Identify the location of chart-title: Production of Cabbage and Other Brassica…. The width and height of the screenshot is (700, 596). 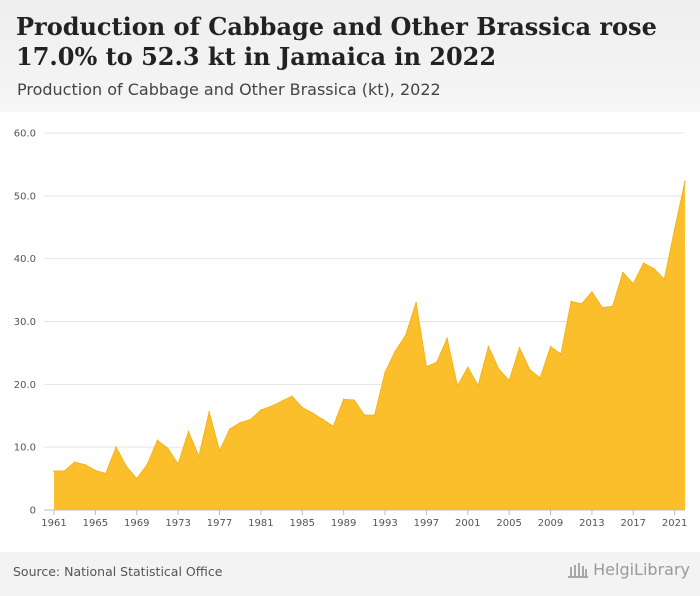
(336, 41).